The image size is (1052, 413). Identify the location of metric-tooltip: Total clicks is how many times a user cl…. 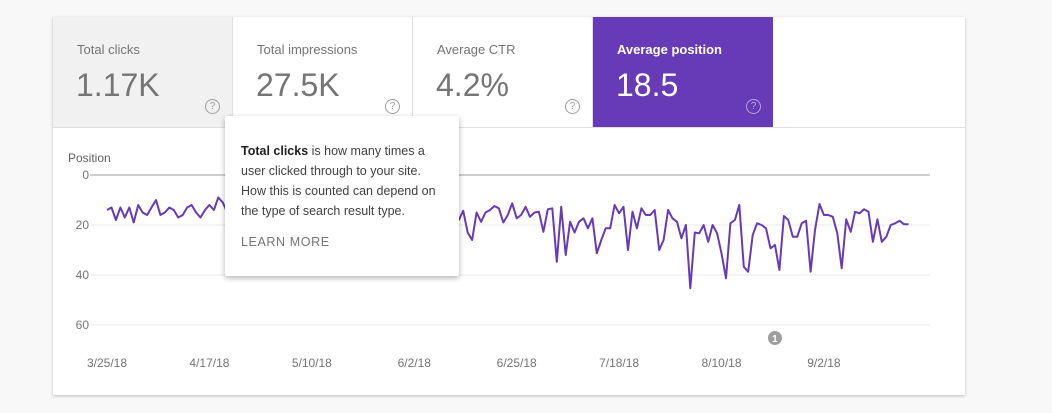
(342, 196).